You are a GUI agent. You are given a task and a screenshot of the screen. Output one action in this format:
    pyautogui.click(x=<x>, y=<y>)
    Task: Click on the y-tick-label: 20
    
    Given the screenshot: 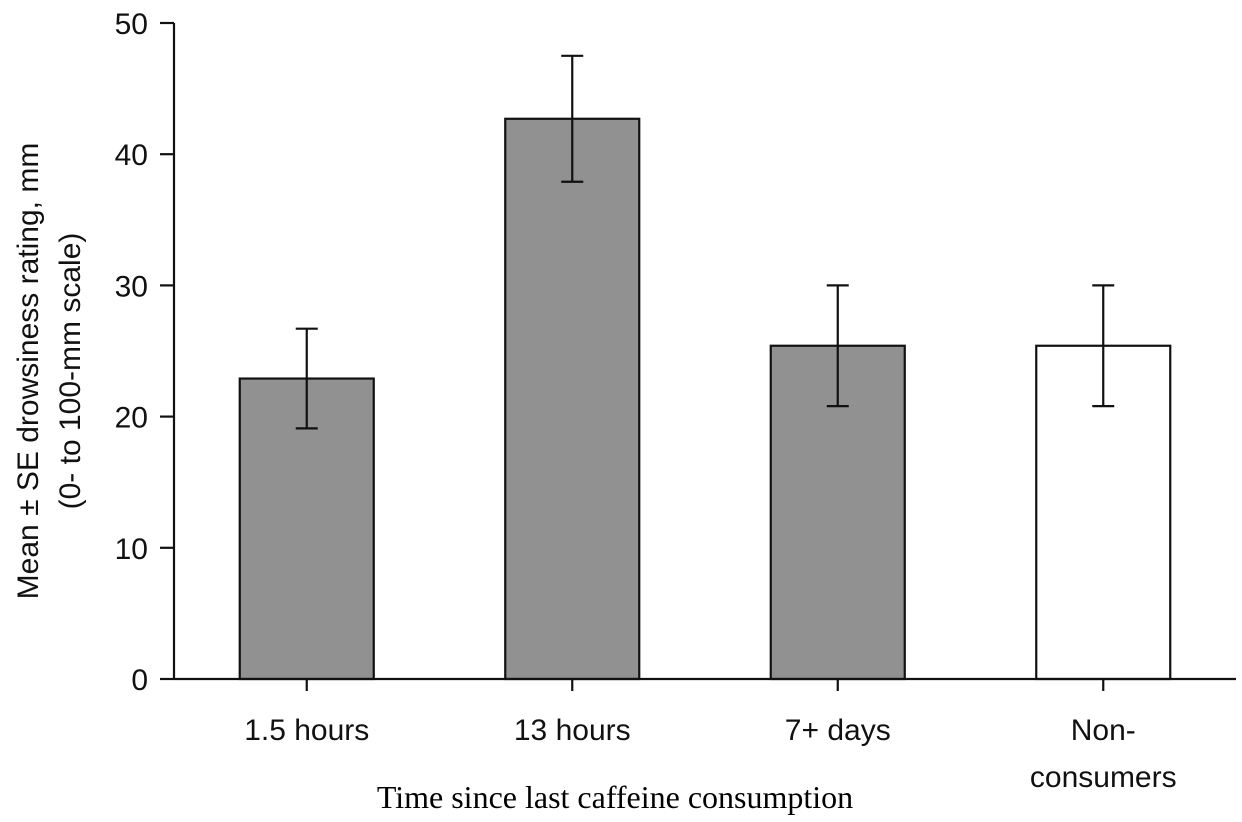 What is the action you would take?
    pyautogui.click(x=131, y=418)
    